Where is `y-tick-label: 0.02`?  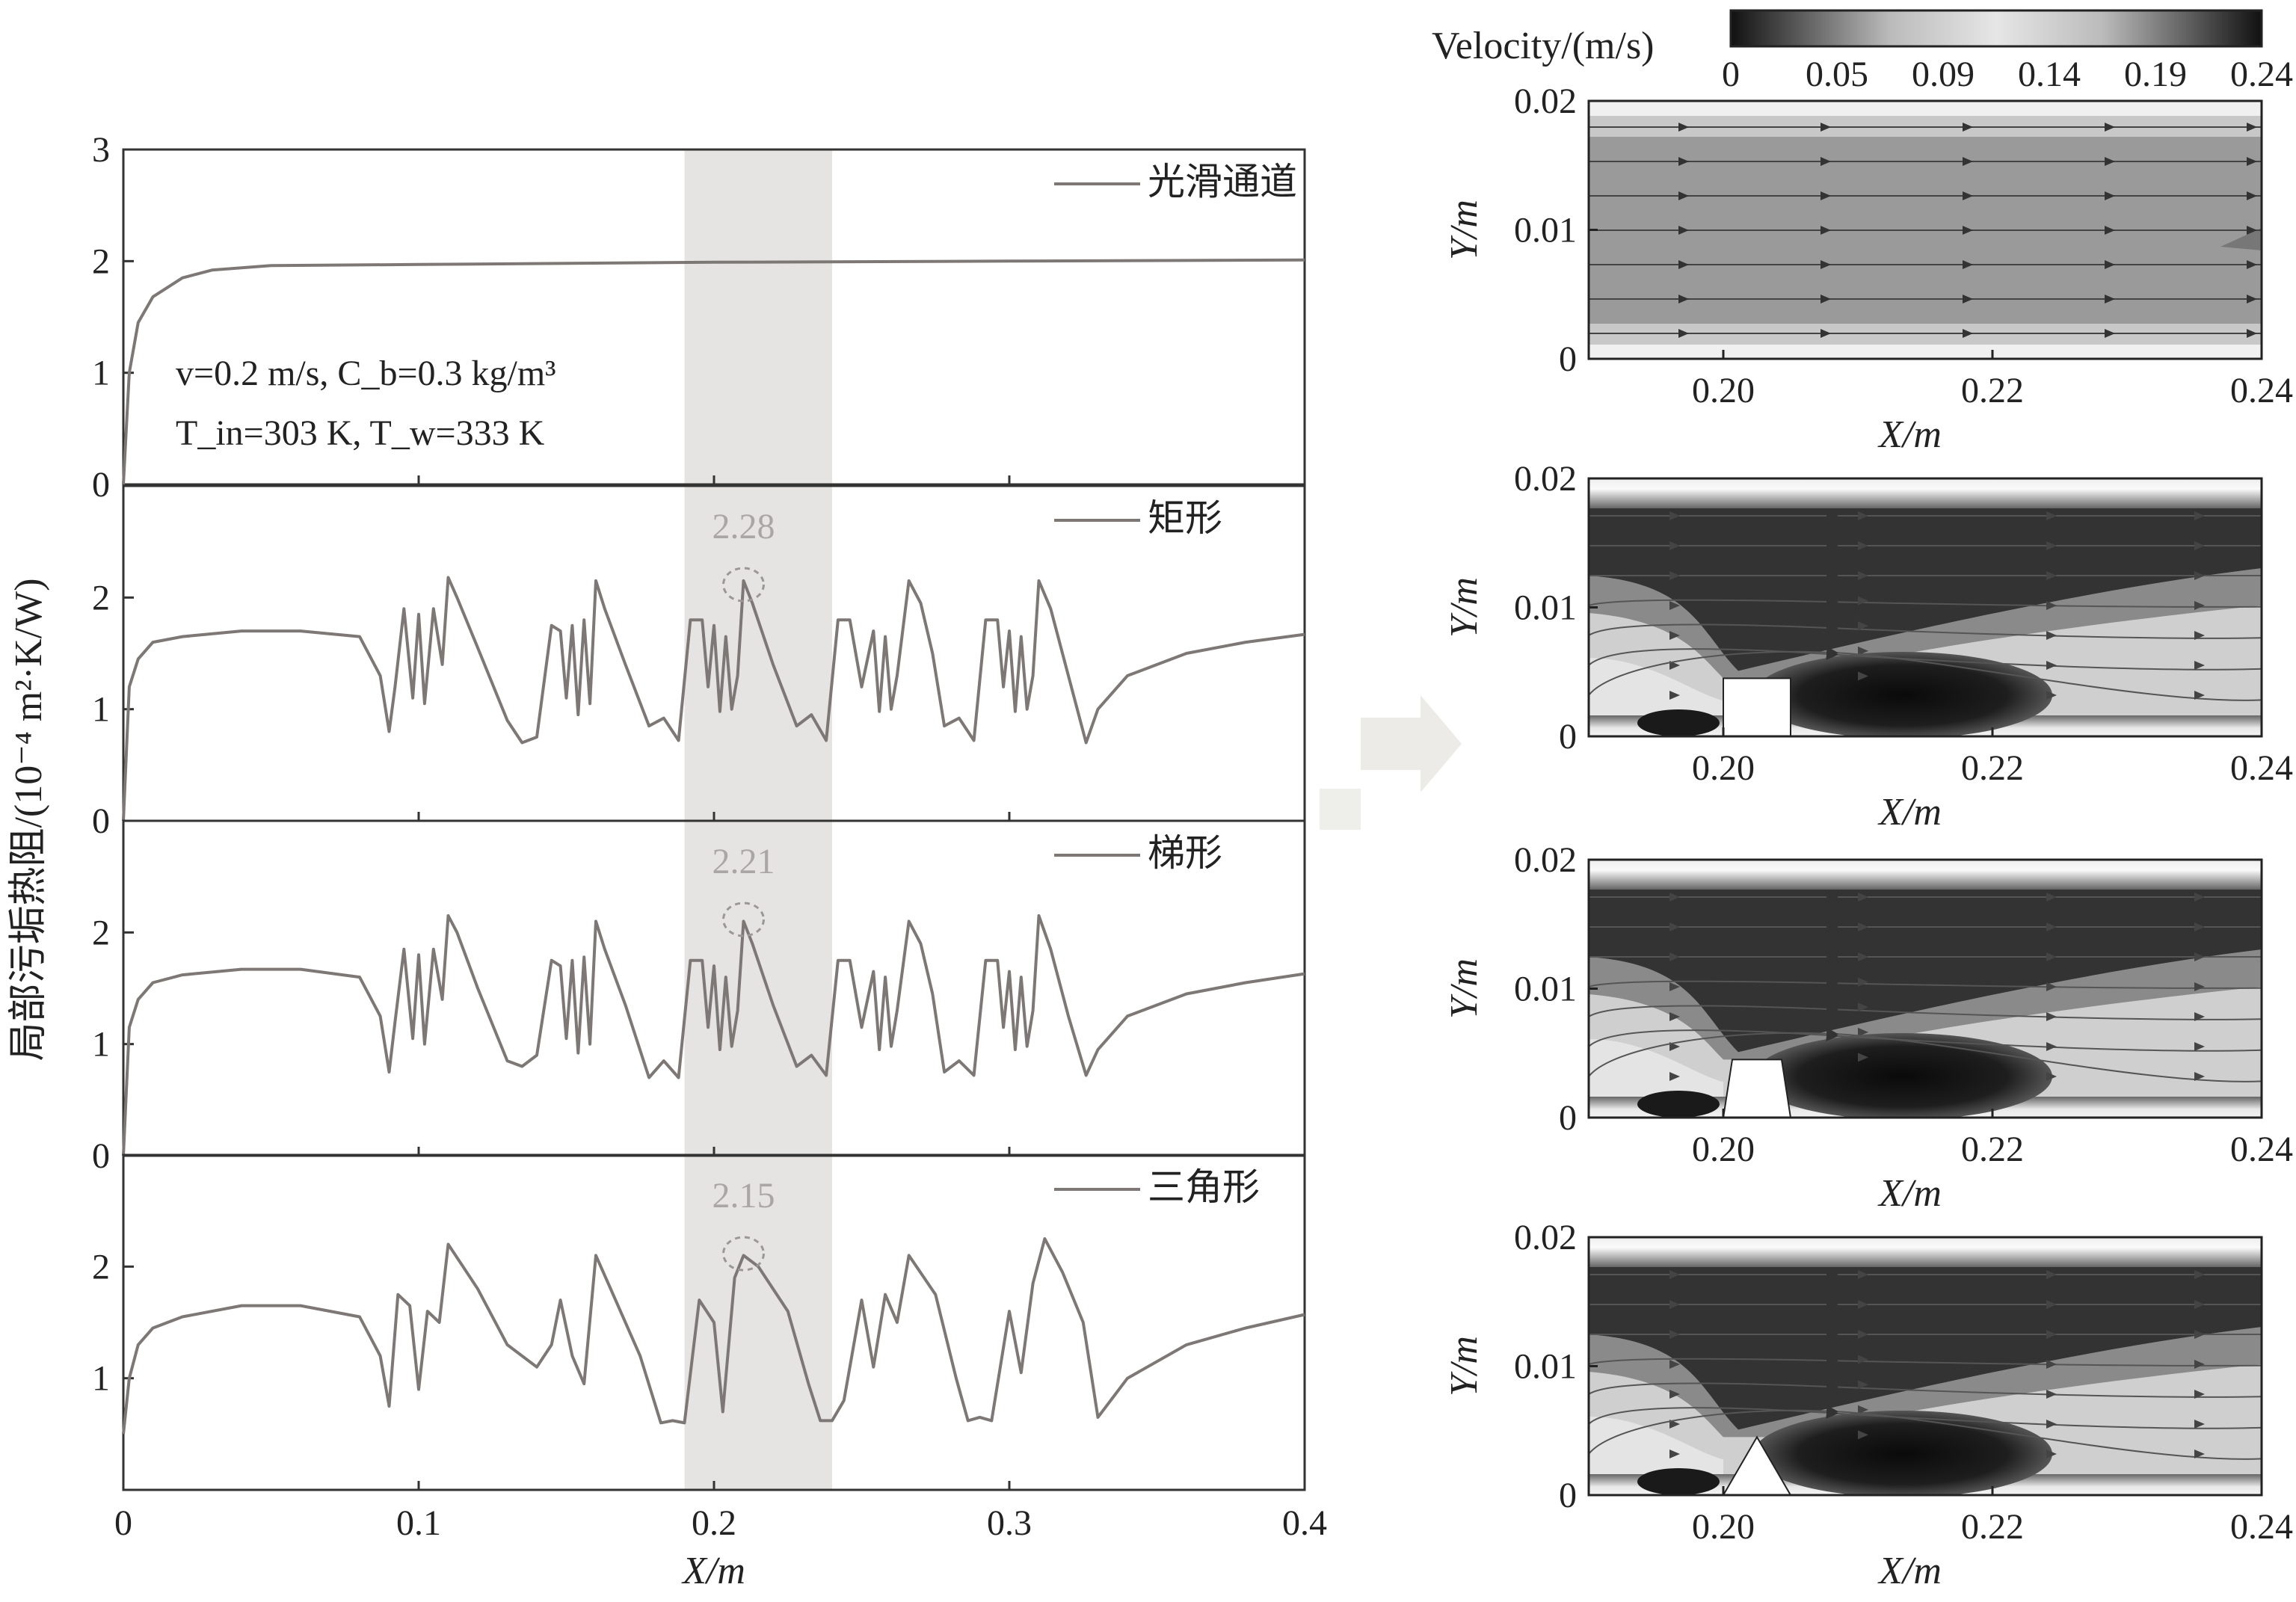
y-tick-label: 0.02 is located at coordinates (1545, 101).